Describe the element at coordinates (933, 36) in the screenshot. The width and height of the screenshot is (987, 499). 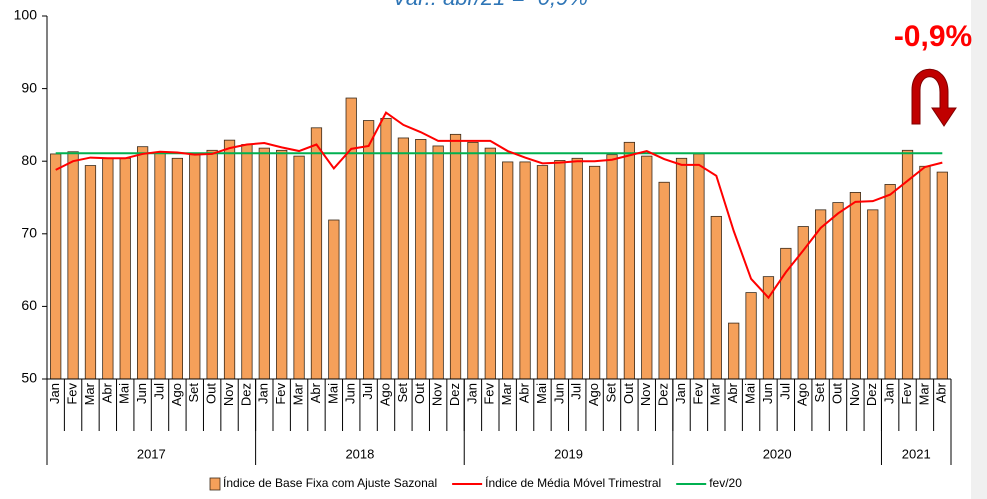
I see `annotation: -0,9%` at that location.